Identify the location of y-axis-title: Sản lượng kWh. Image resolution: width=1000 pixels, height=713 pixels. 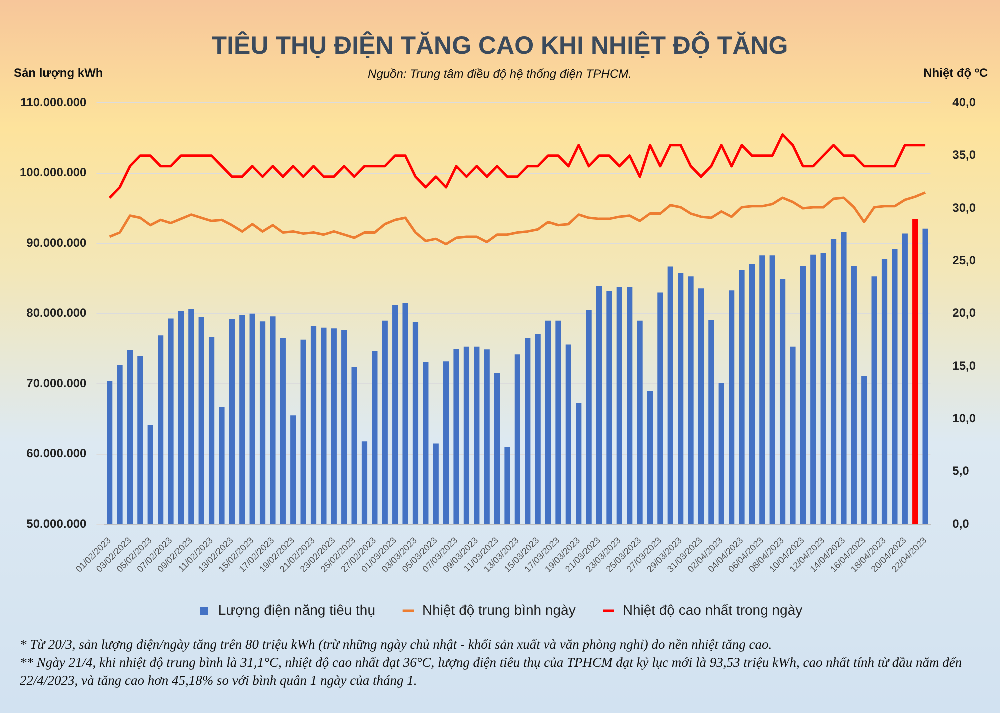
(59, 73).